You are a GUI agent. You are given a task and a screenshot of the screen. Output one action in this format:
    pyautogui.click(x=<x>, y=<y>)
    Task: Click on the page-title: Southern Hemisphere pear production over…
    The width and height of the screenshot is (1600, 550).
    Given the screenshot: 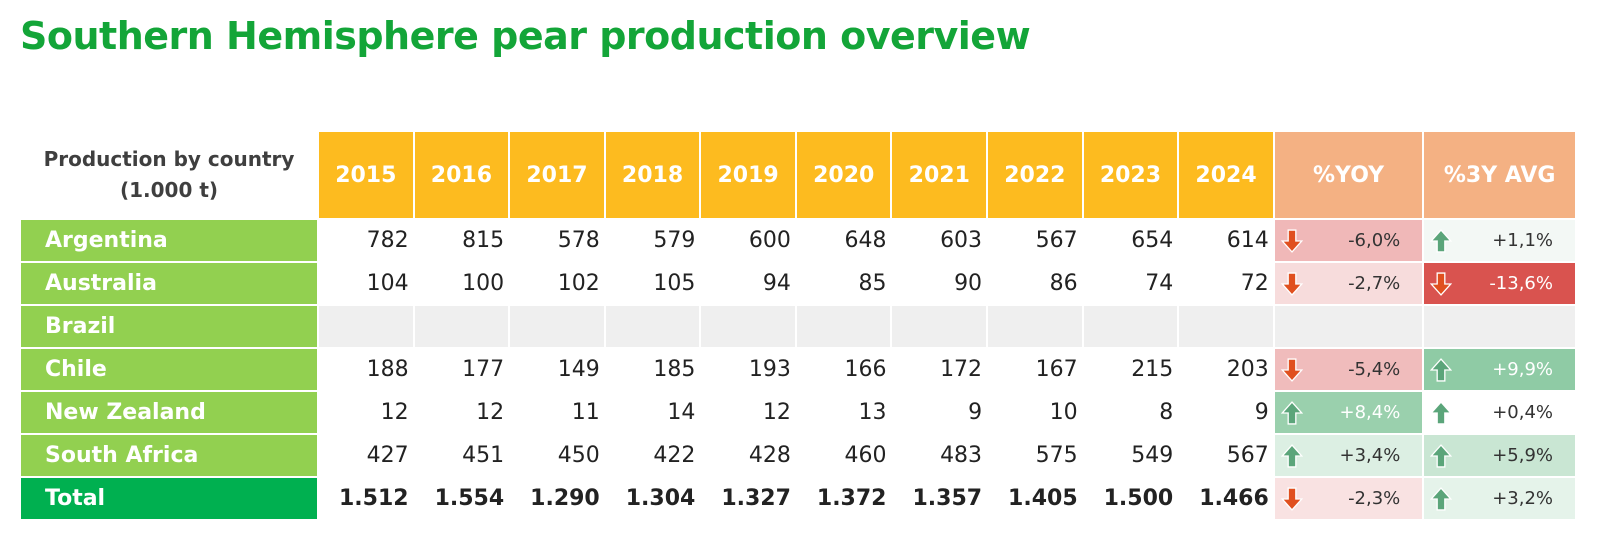 What is the action you would take?
    pyautogui.click(x=525, y=36)
    